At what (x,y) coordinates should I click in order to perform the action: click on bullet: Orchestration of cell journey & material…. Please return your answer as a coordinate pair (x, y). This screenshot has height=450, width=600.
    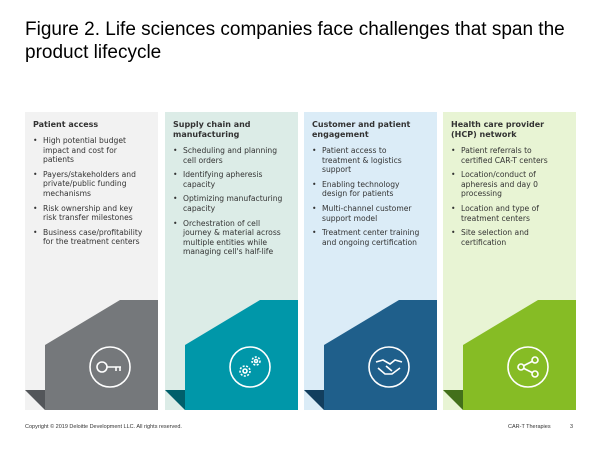
    Looking at the image, I should click on (228, 238).